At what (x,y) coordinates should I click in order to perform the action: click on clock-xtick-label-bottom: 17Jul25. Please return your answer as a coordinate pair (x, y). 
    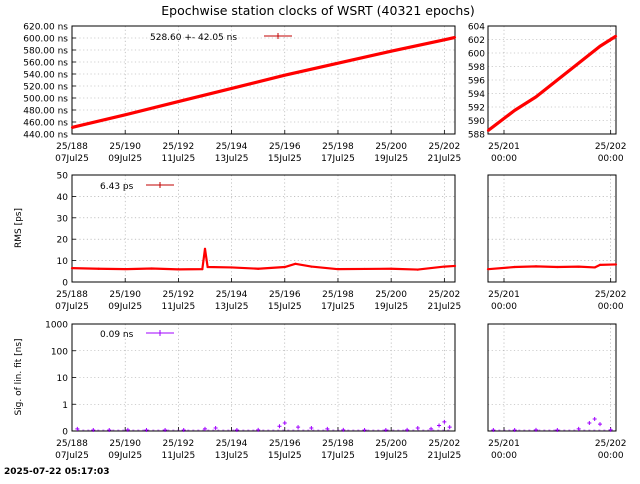
    Looking at the image, I should click on (338, 159).